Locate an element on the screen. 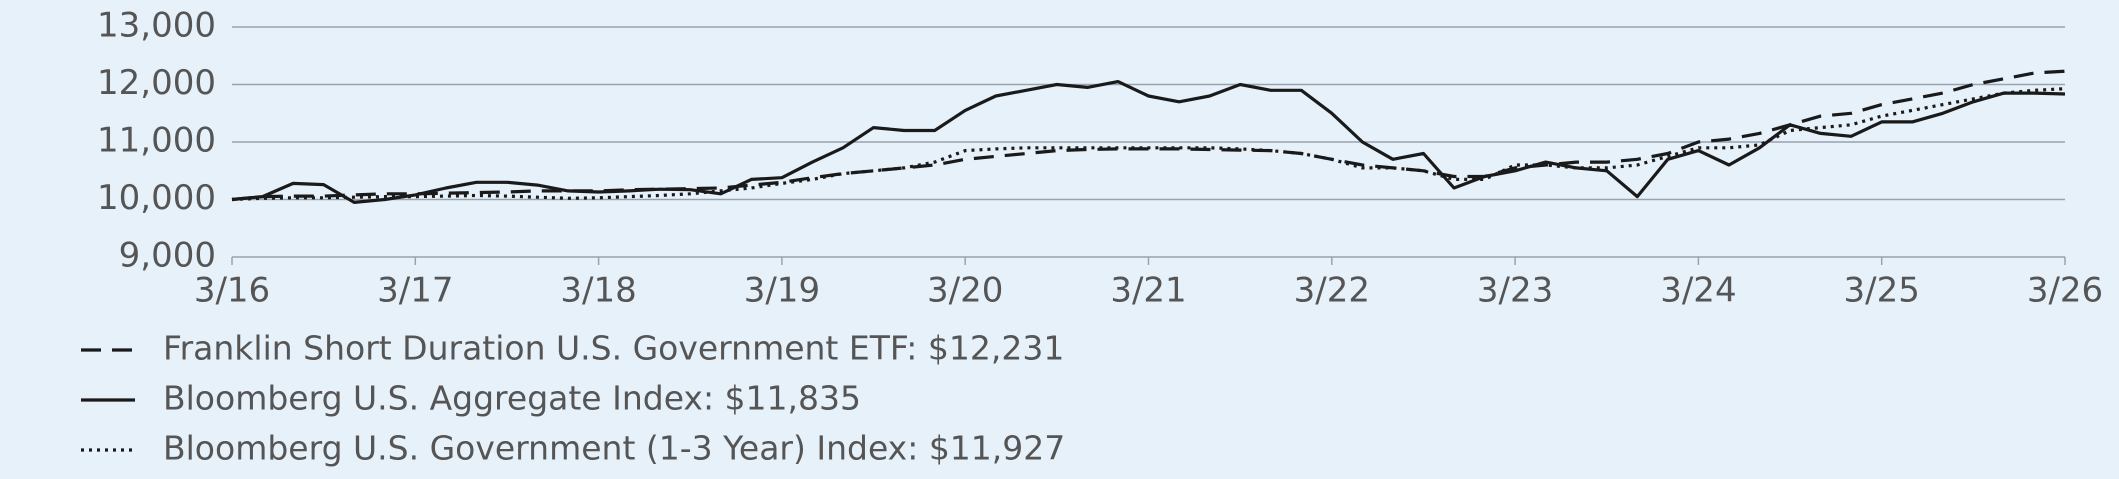  y-tick-label: 10,000 is located at coordinates (156, 198).